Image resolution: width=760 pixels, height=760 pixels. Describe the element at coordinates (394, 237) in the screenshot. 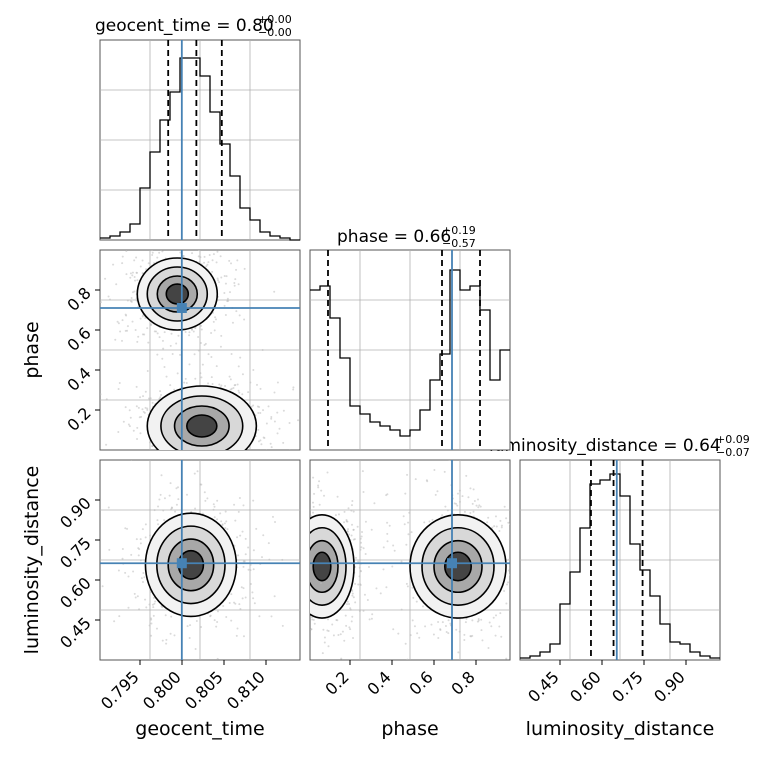

I see `title-phase: phase = 0.66` at that location.